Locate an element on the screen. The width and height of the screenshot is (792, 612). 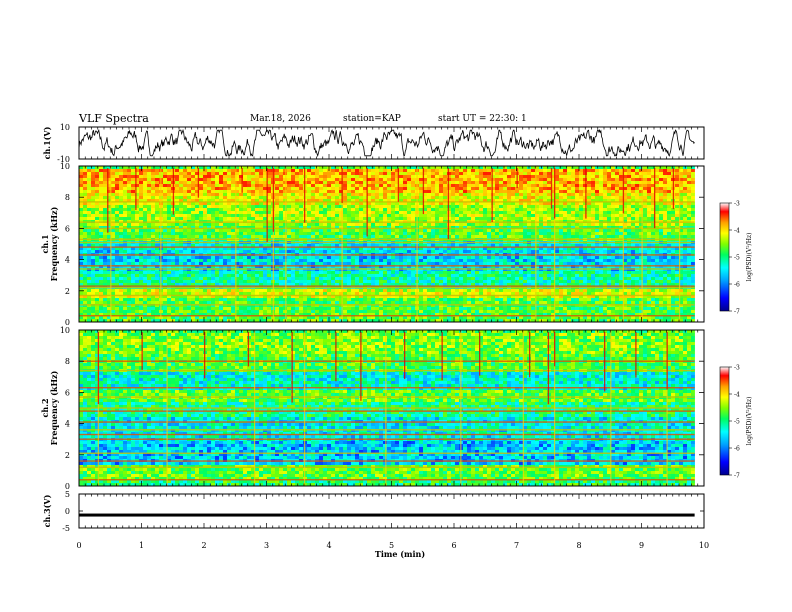
colorbar-tick-label: -3 is located at coordinates (737, 204).